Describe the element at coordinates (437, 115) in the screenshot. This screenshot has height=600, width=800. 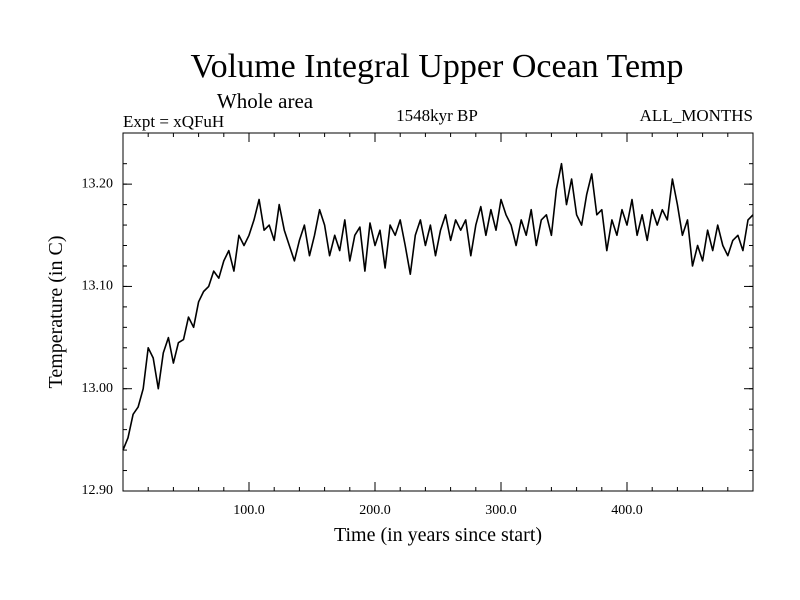
I see `period-label: 1548kyr BP` at that location.